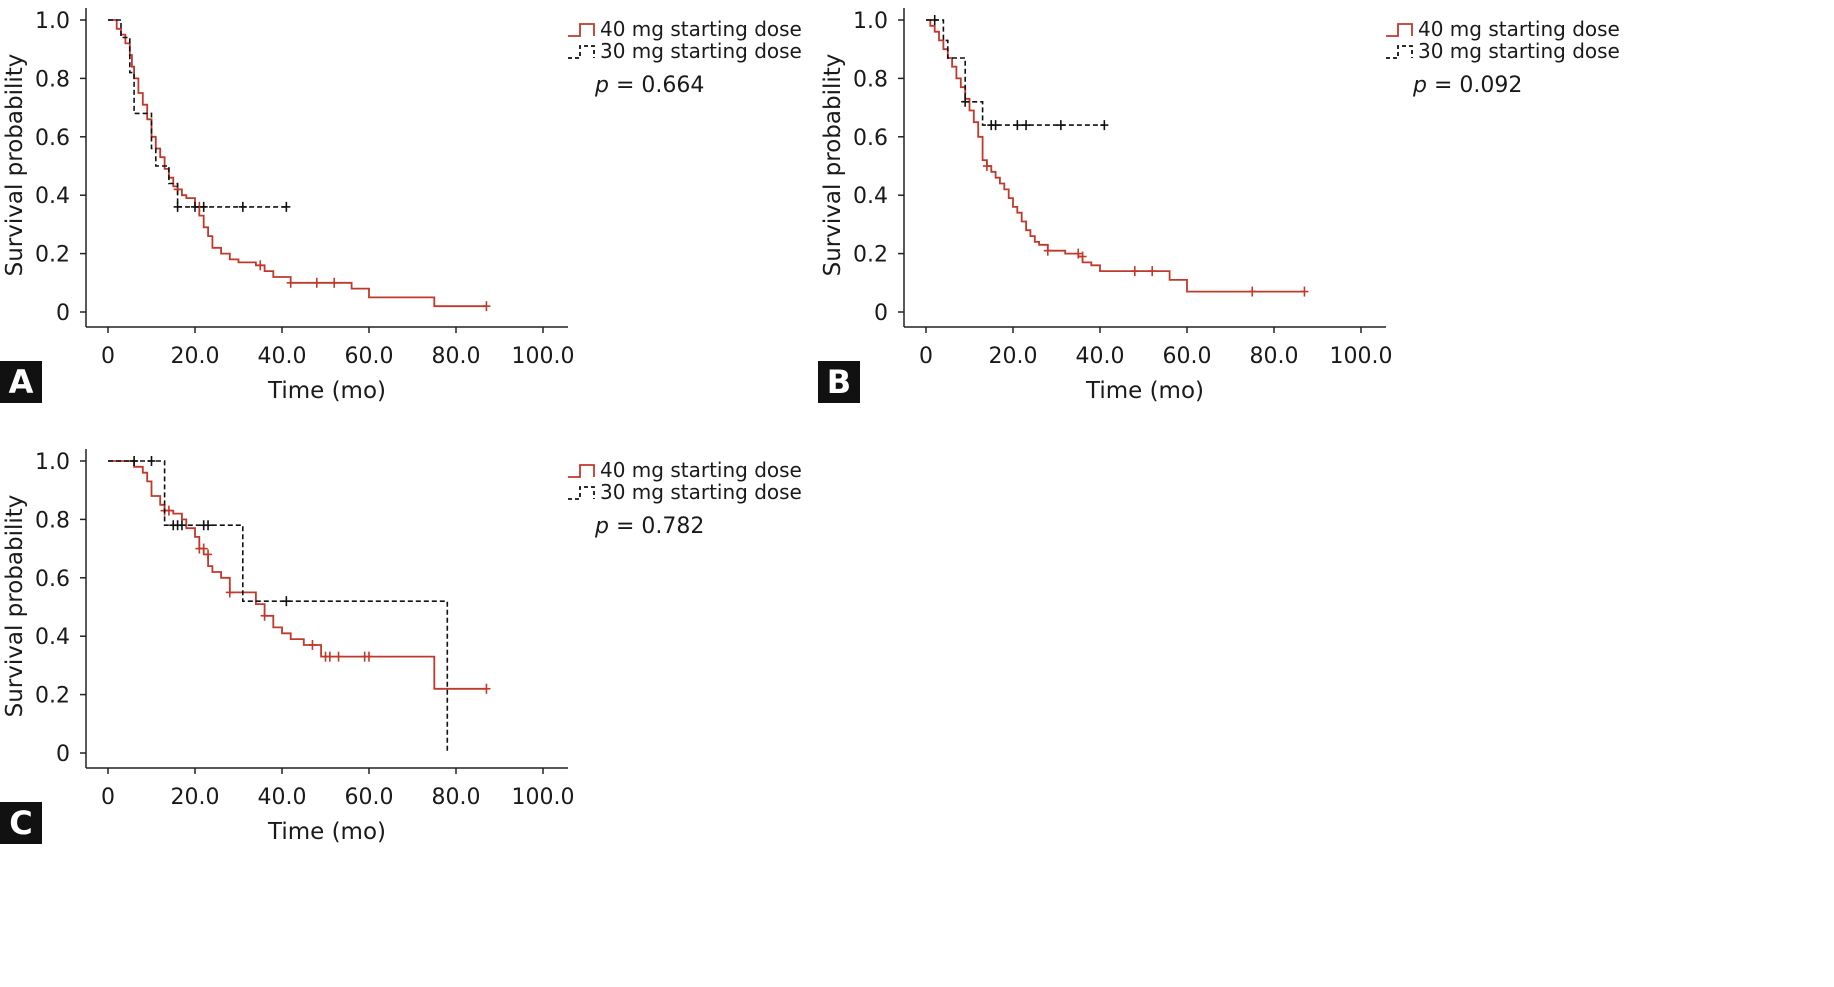  I want to click on x-tick-label: 0, so click(926, 356).